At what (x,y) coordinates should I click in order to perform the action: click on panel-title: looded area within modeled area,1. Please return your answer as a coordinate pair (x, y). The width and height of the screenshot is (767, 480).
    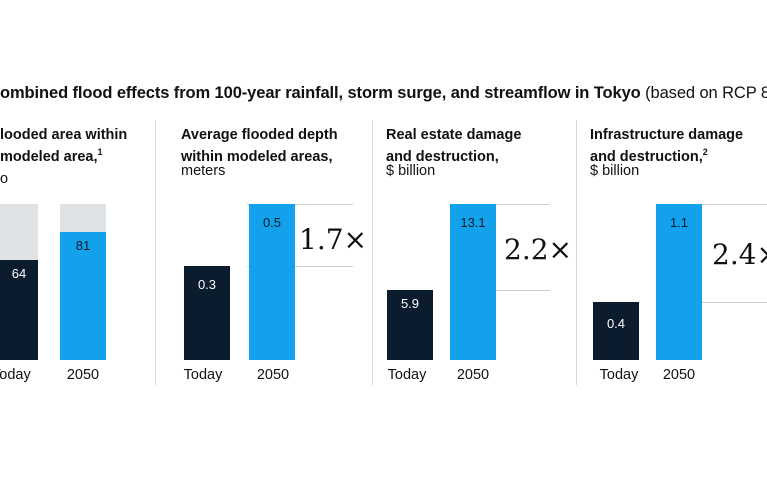
    Looking at the image, I should click on (64, 146).